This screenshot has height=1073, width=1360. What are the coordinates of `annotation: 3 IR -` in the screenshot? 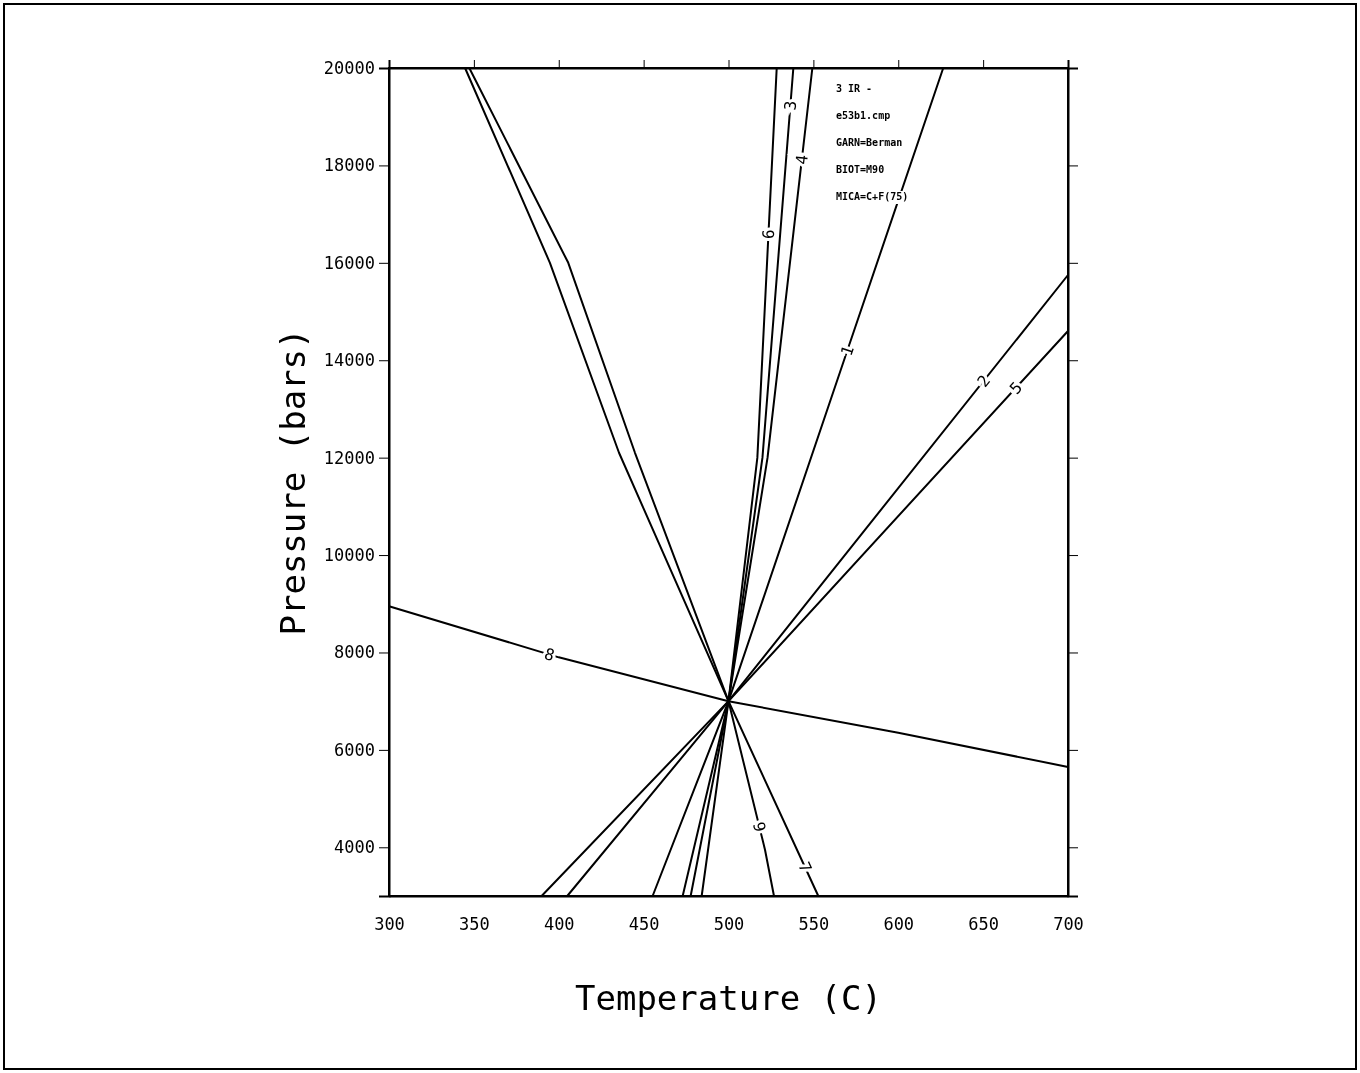 It's located at (854, 88).